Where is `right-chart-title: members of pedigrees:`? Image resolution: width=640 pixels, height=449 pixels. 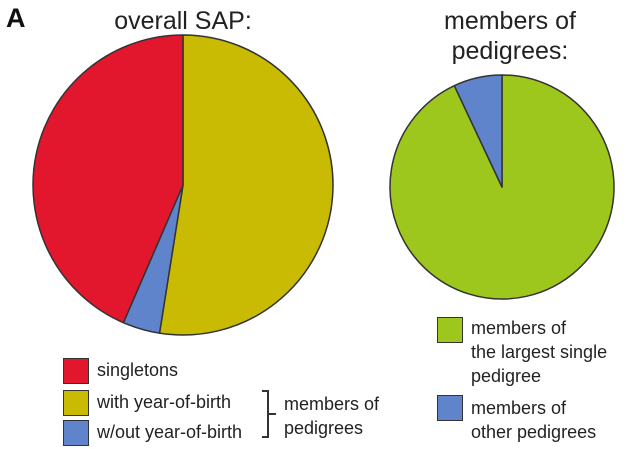
right-chart-title: members of pedigrees: is located at coordinates (510, 36).